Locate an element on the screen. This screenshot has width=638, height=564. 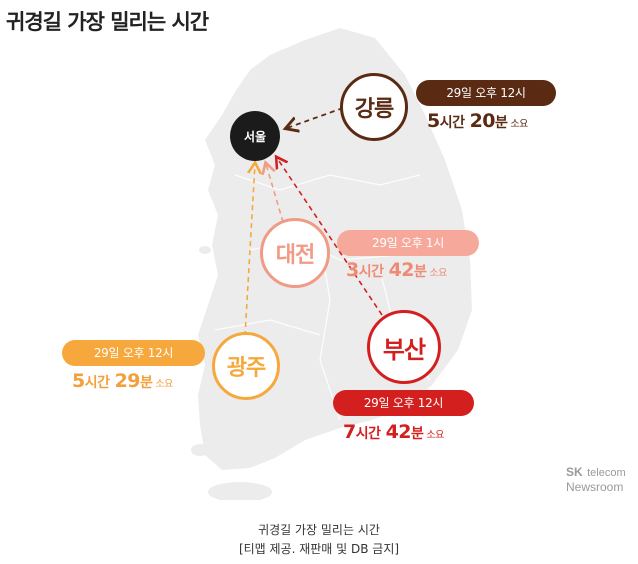
city-gangneung: 강릉 is located at coordinates (374, 107).